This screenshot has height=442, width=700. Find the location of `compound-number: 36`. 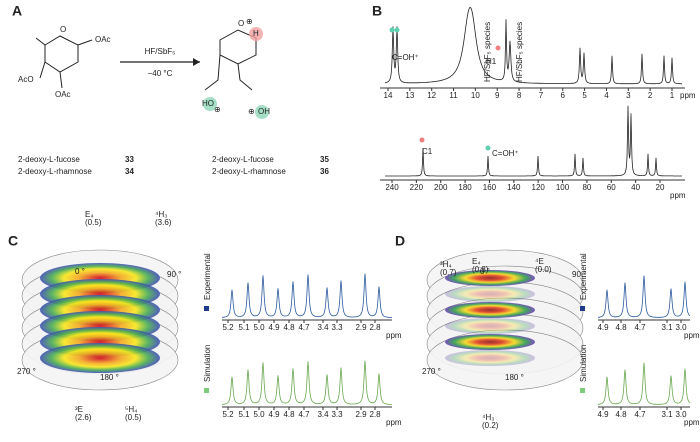

compound-number: 36 is located at coordinates (324, 171).